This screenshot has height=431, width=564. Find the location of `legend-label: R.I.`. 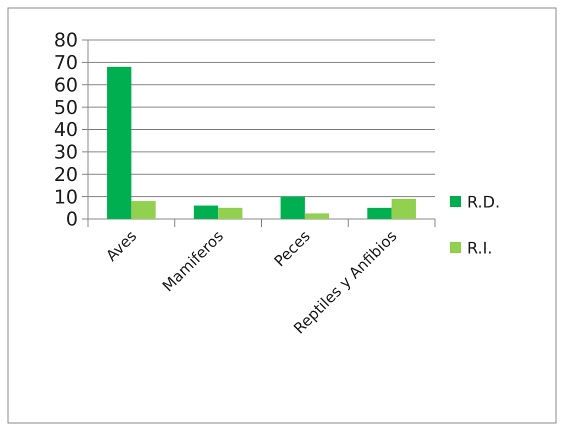

legend-label: R.I. is located at coordinates (479, 248).